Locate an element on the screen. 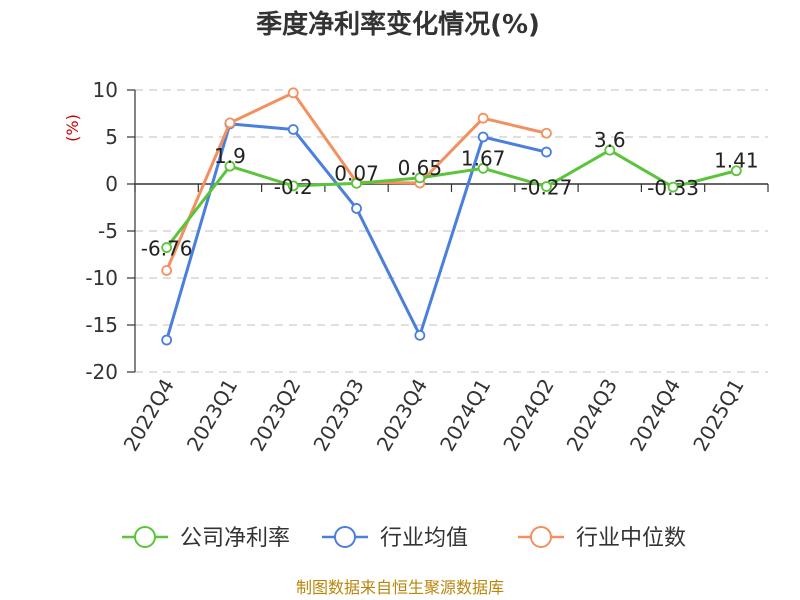 The image size is (800, 600). x-tick-label: 2024Q4 is located at coordinates (655, 415).